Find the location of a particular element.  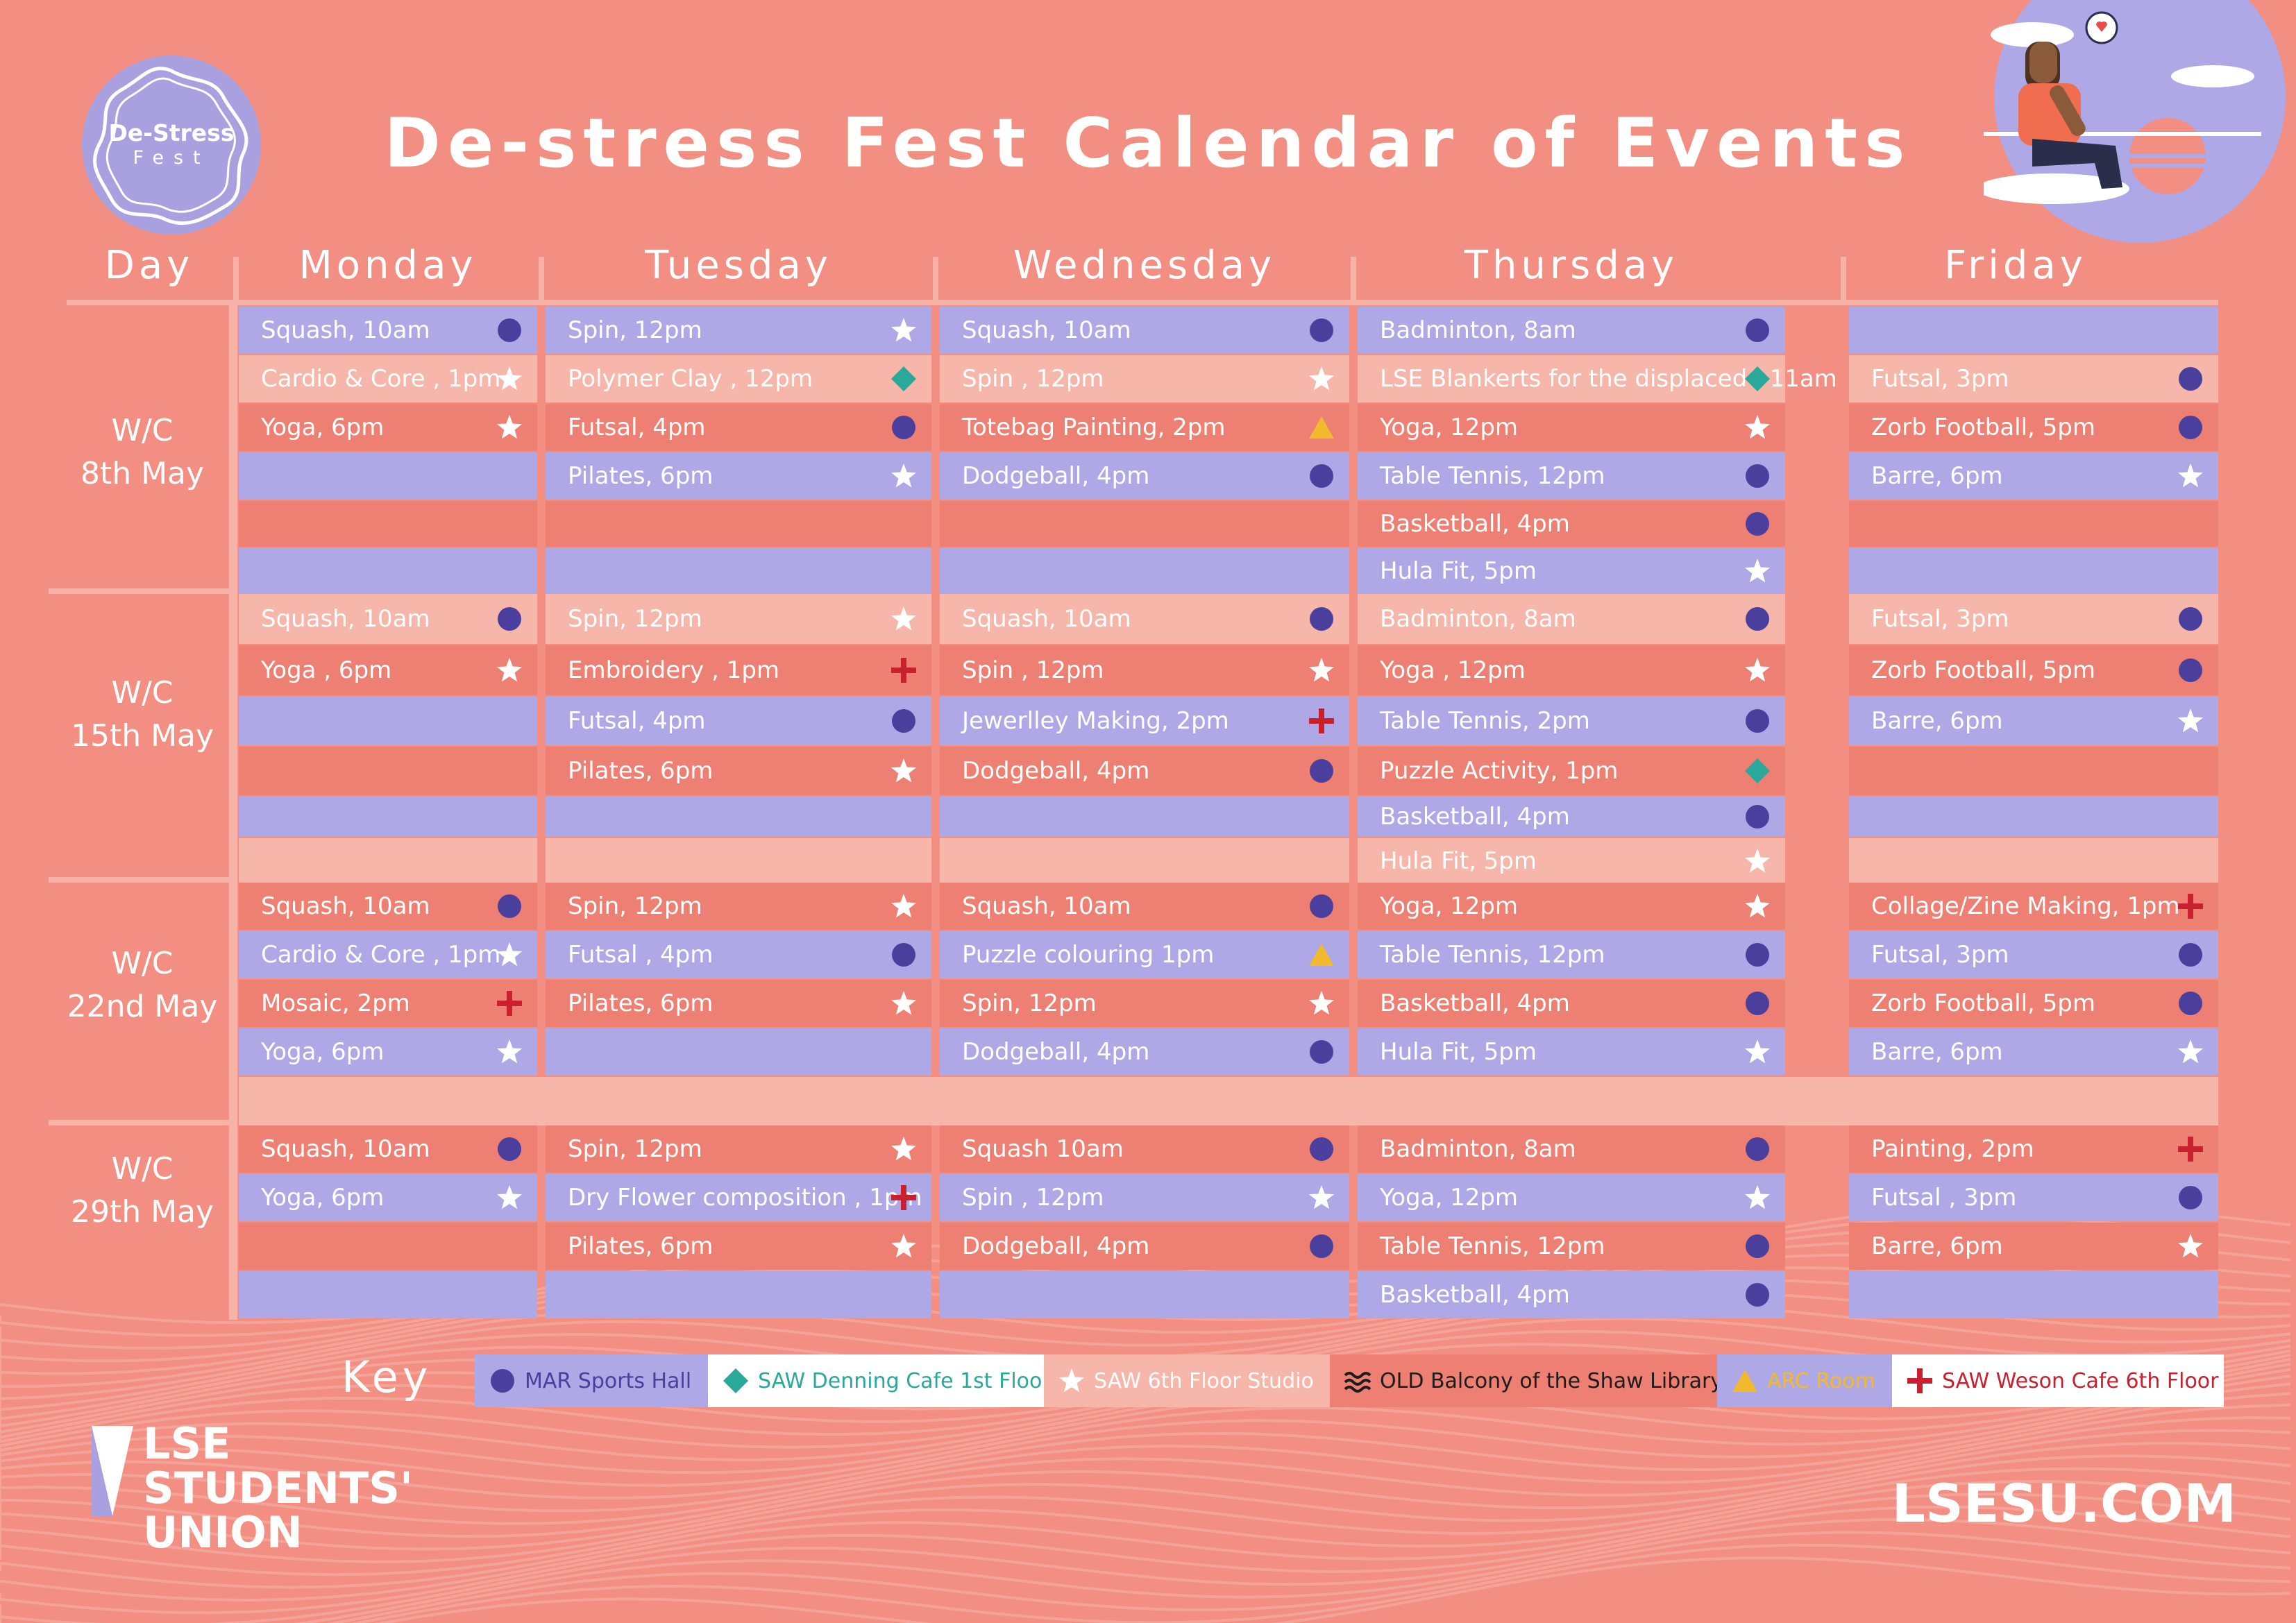

key-item-label: SAW Weson Cafe 6th Floor is located at coordinates (2080, 1380).